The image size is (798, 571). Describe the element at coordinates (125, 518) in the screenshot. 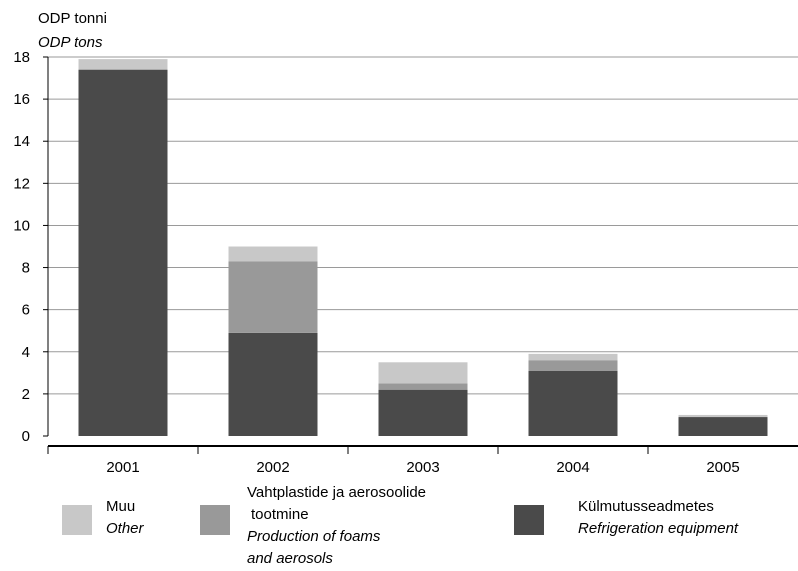

I see `legend-item-other: Muu Other` at that location.